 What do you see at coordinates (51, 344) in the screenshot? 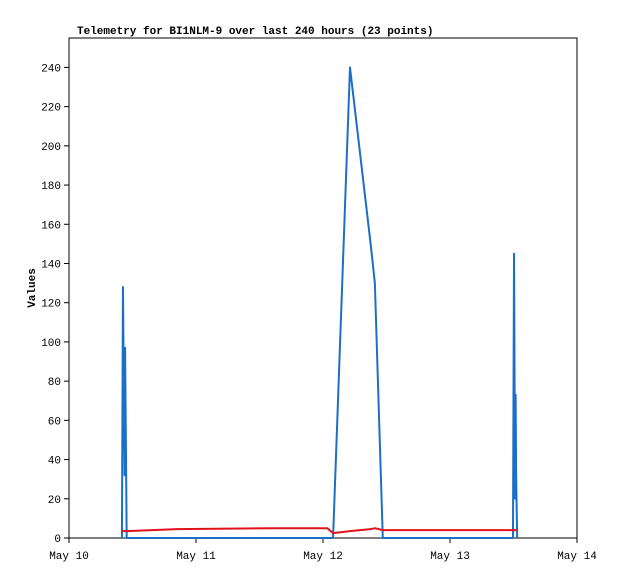
I see `y-tick-label: 100` at bounding box center [51, 344].